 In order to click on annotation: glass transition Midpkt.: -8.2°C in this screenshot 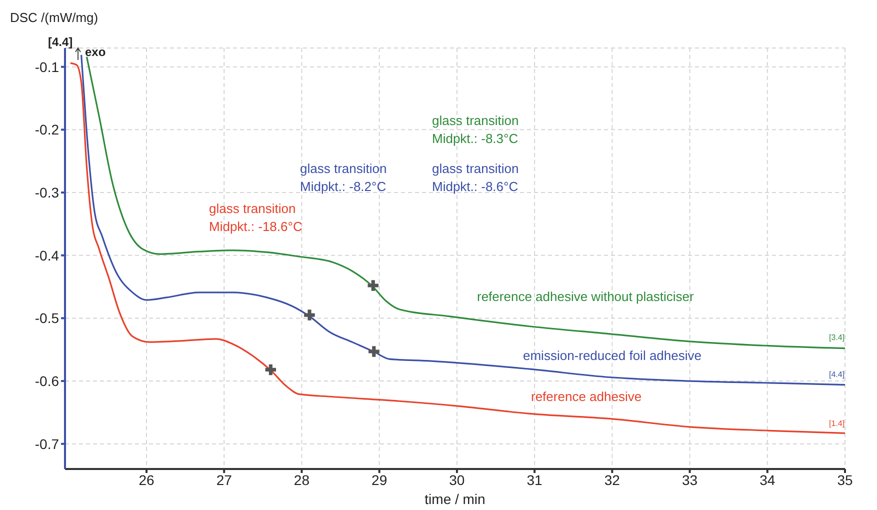, I will do `click(343, 177)`.